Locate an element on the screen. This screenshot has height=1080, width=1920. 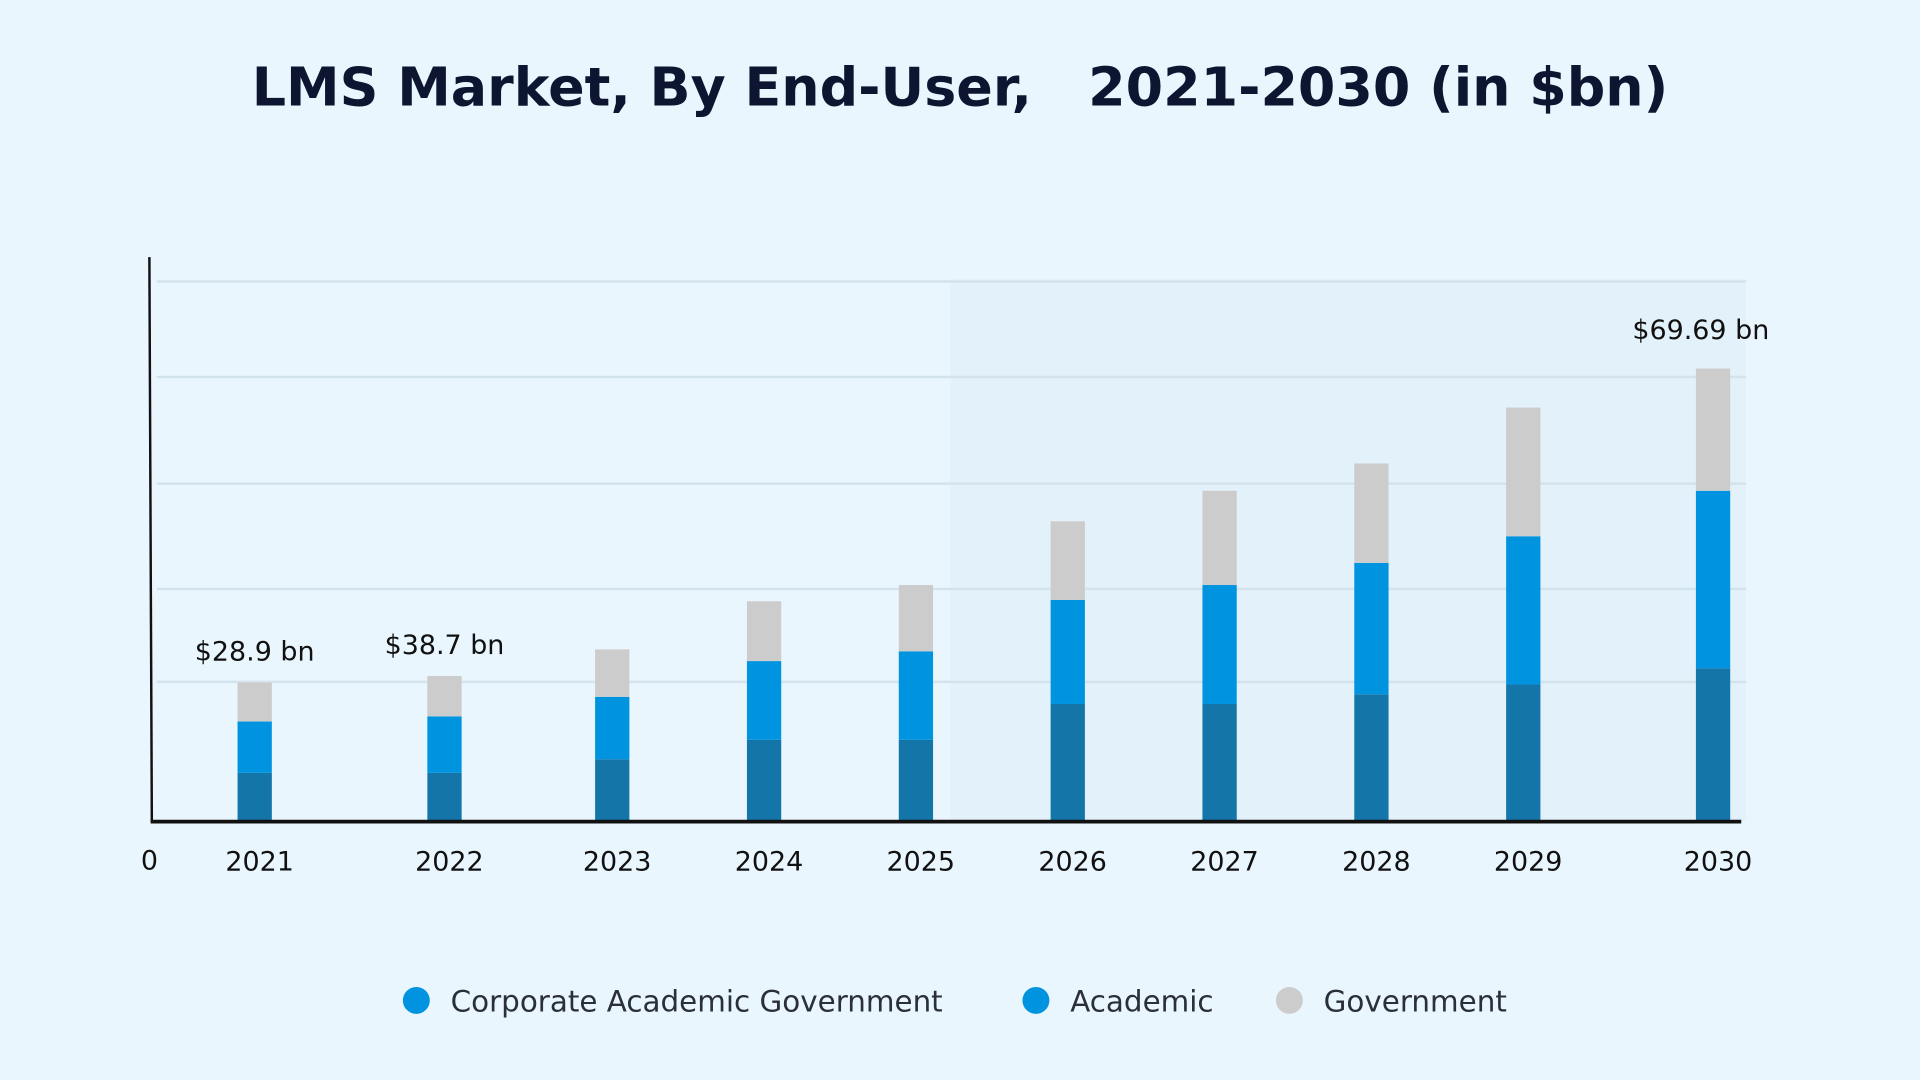
bar-corporate-2023 is located at coordinates (612, 790).